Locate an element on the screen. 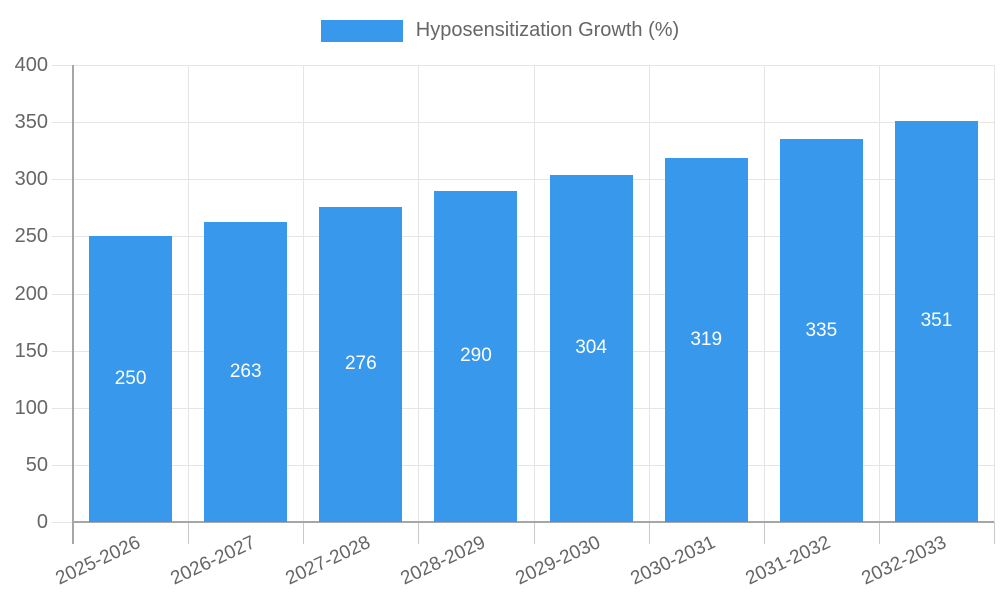 This screenshot has height=600, width=1000. x-axis-tick-label: 2028-2029 is located at coordinates (443, 561).